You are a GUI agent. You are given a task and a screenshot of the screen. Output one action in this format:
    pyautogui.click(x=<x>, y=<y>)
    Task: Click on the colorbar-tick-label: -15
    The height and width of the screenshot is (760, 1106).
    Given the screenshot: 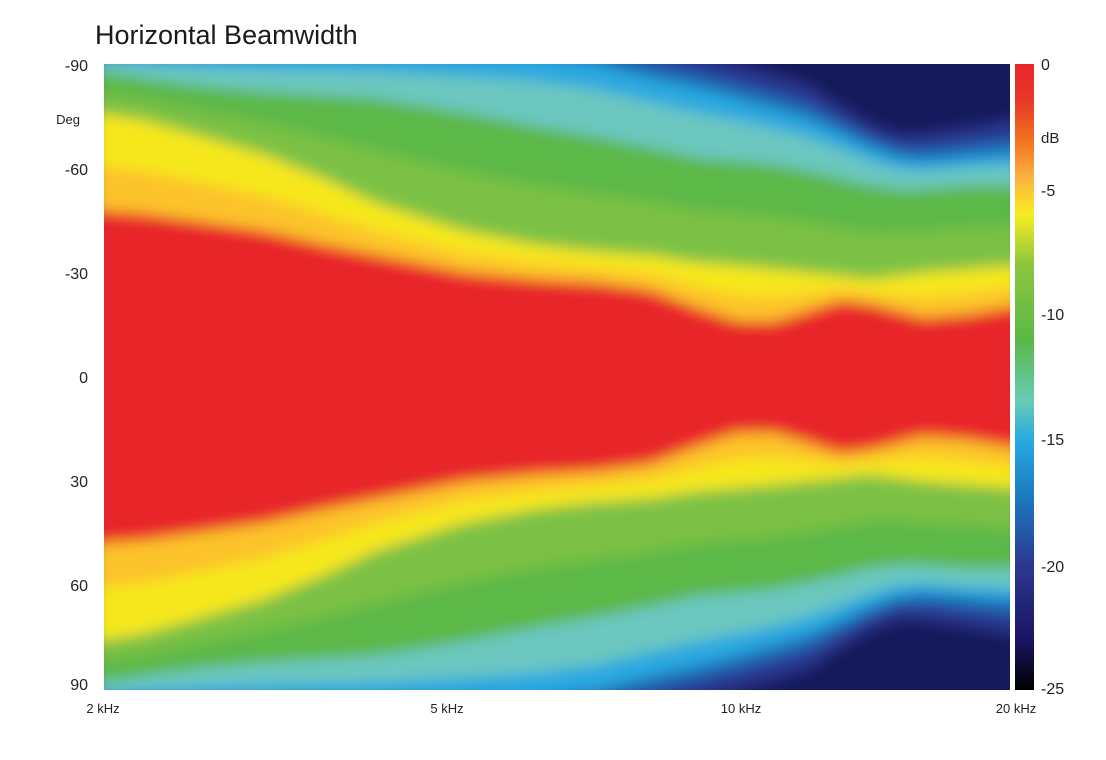 What is the action you would take?
    pyautogui.click(x=1053, y=440)
    